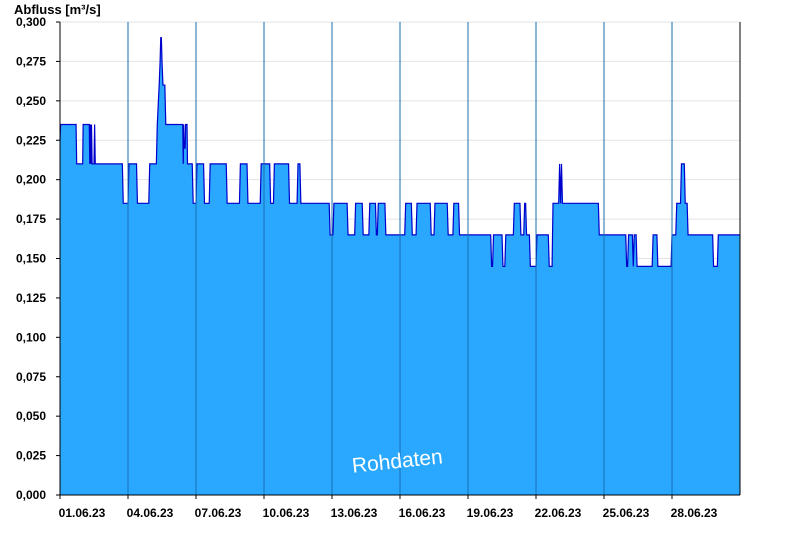 The height and width of the screenshot is (550, 800). What do you see at coordinates (31, 219) in the screenshot?
I see `y-tick-label: 0,175` at bounding box center [31, 219].